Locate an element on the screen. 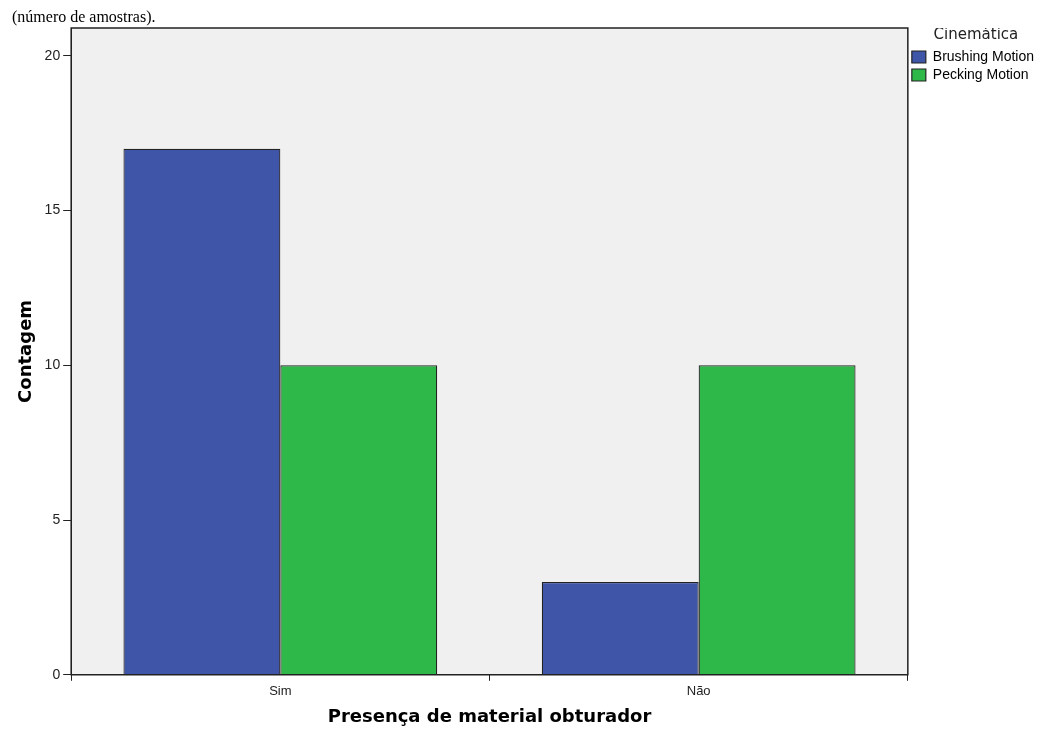 This screenshot has width=1064, height=744. y-axis-title: Contagem is located at coordinates (25, 351).